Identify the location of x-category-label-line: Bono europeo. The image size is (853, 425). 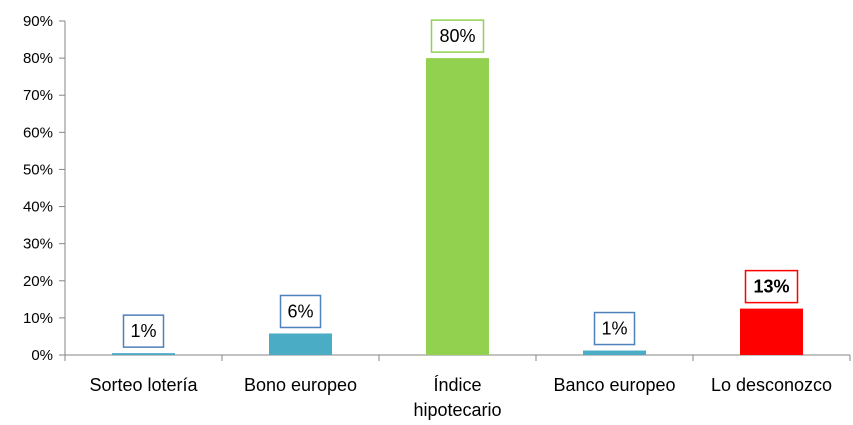
(300, 385).